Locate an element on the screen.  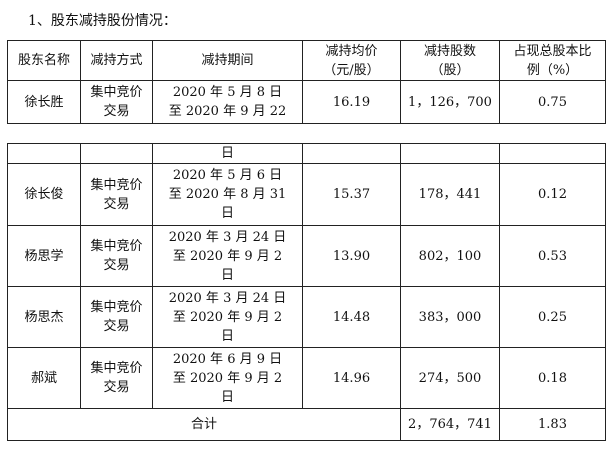
header-shareholder-name: 股东名称 is located at coordinates (44, 60).